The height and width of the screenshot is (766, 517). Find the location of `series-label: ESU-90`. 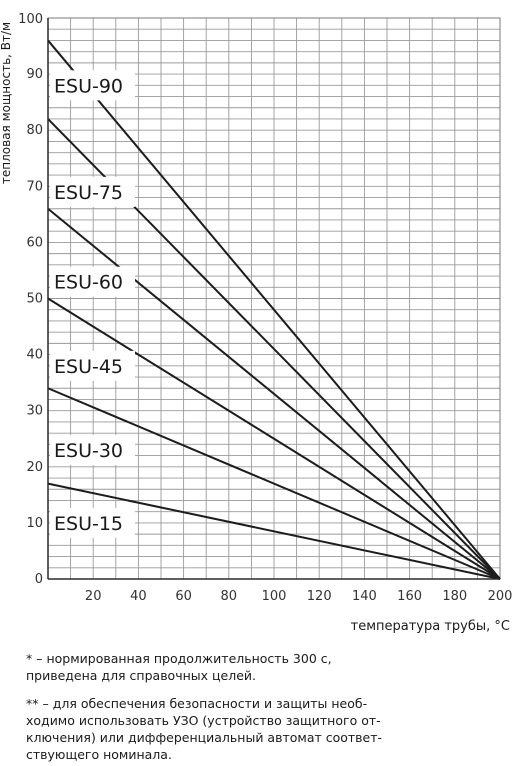

series-label: ESU-90 is located at coordinates (88, 86).